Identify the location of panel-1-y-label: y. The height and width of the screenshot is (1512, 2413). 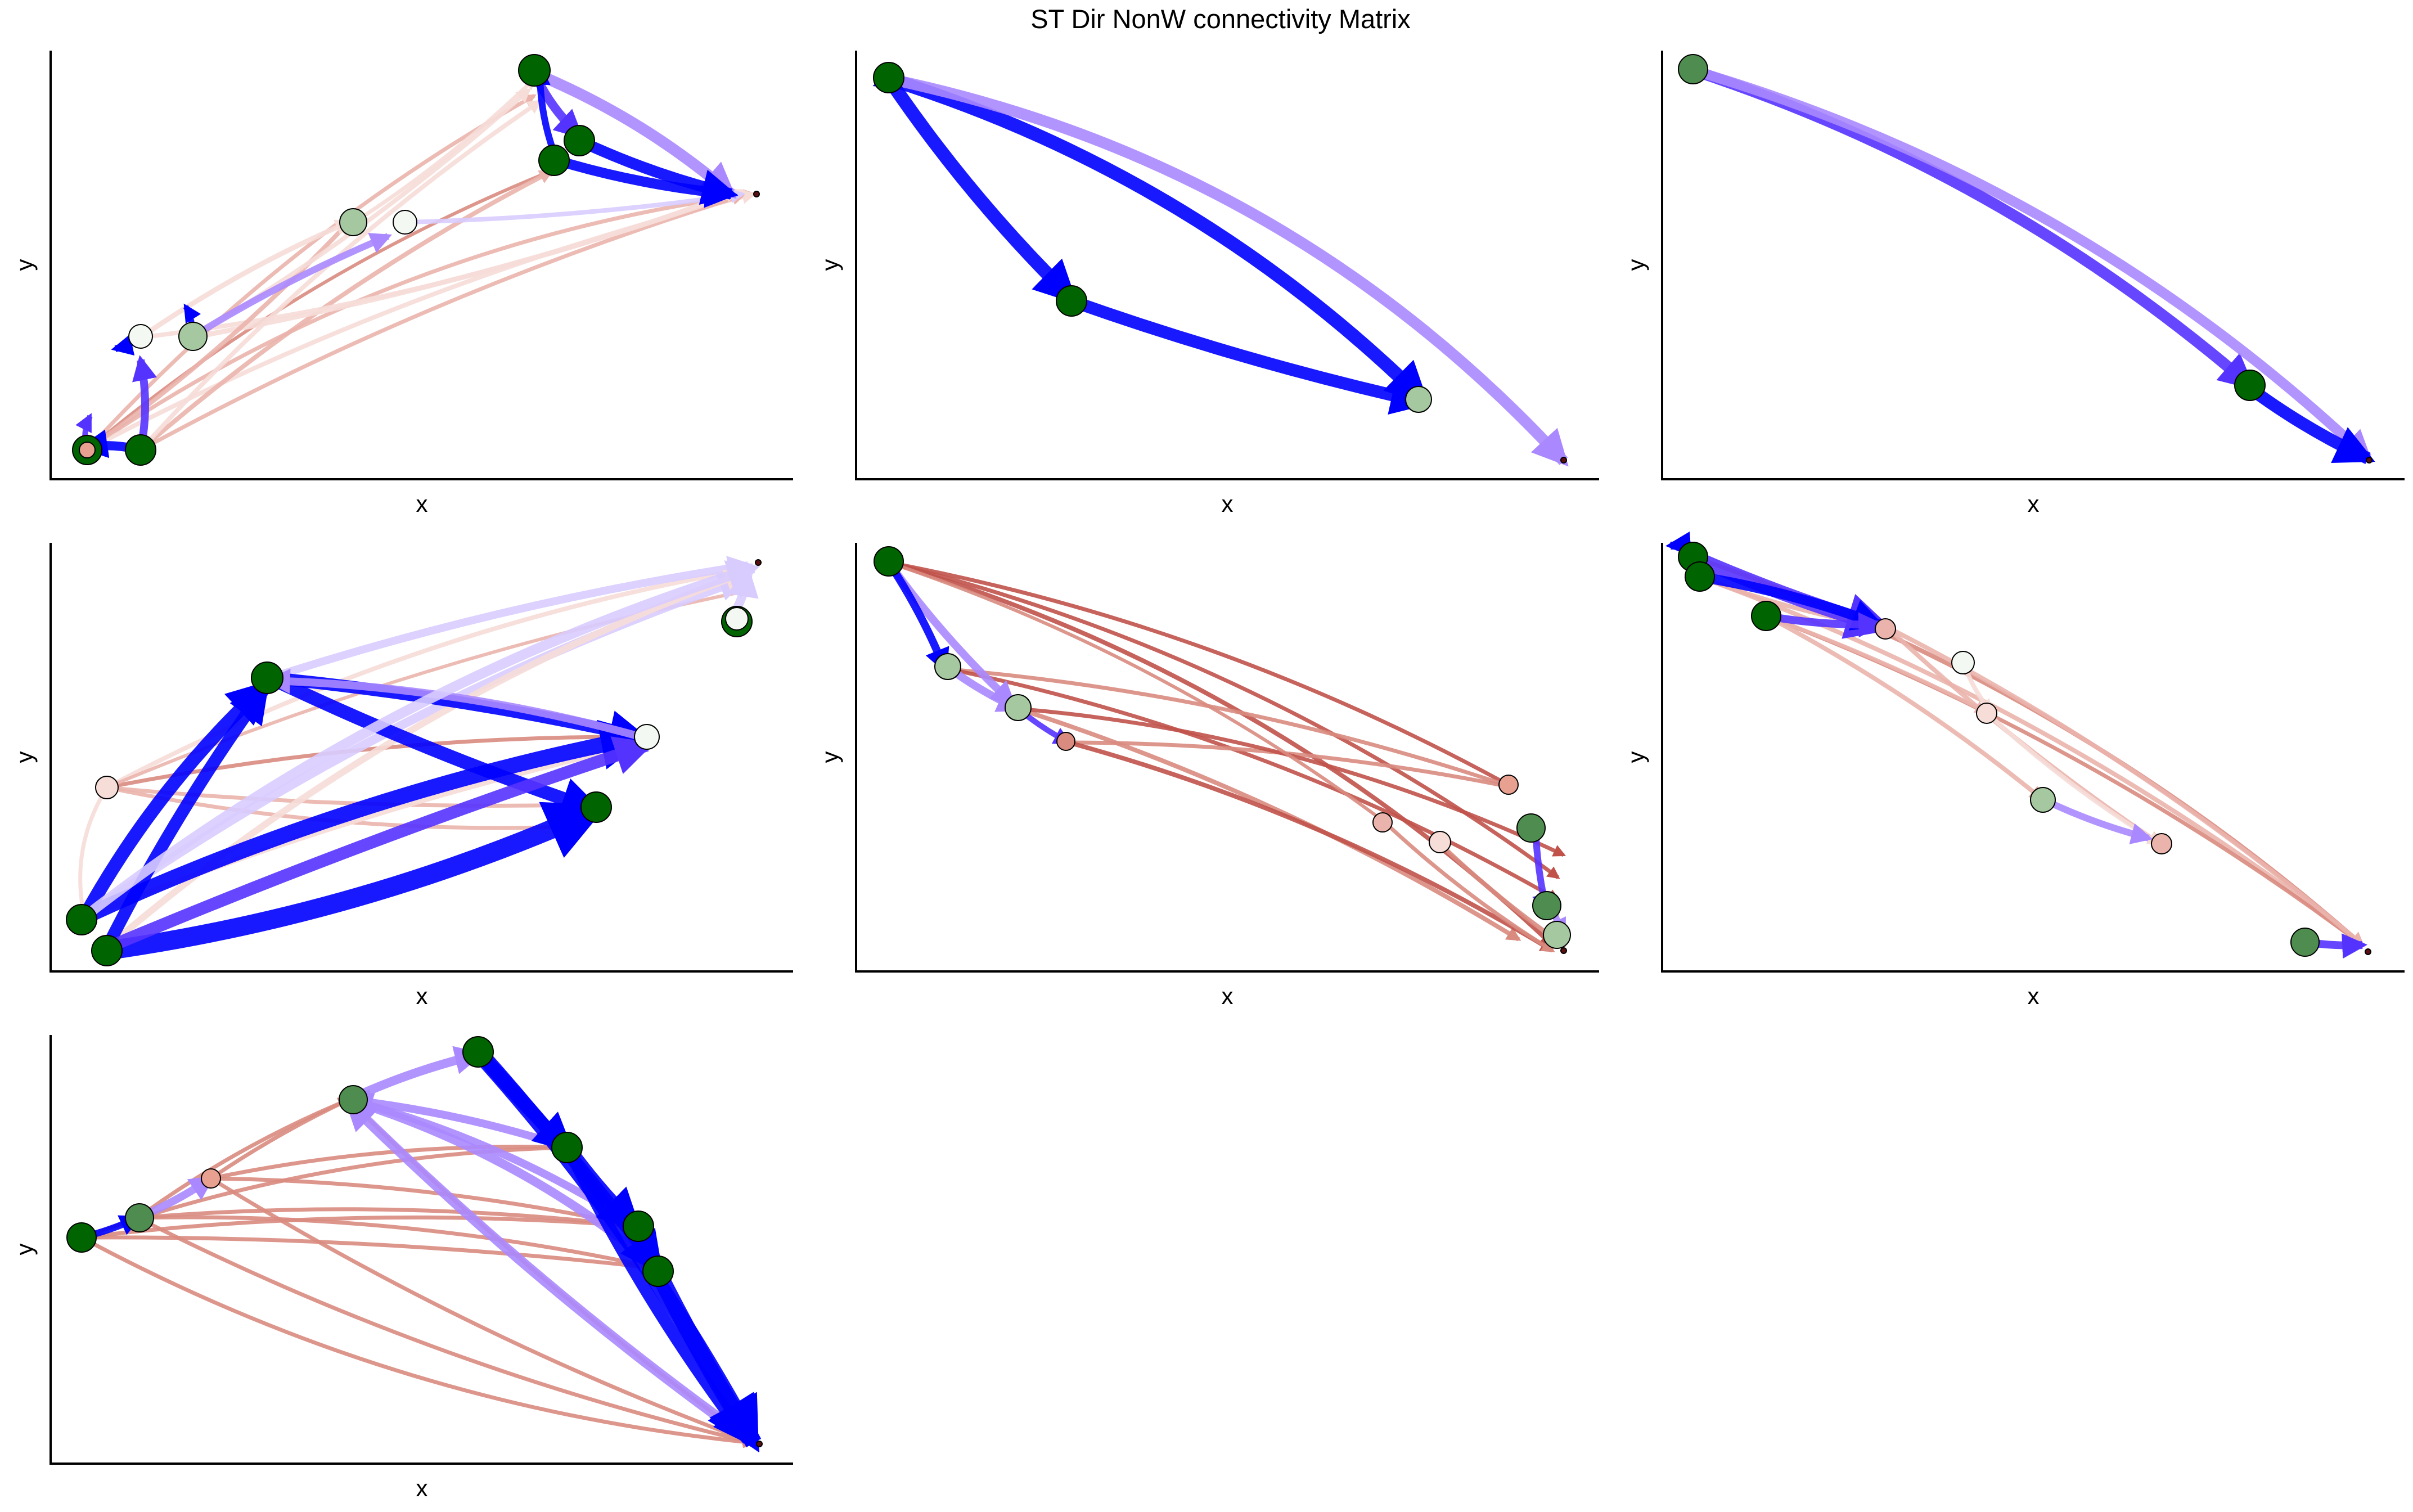
(24, 265).